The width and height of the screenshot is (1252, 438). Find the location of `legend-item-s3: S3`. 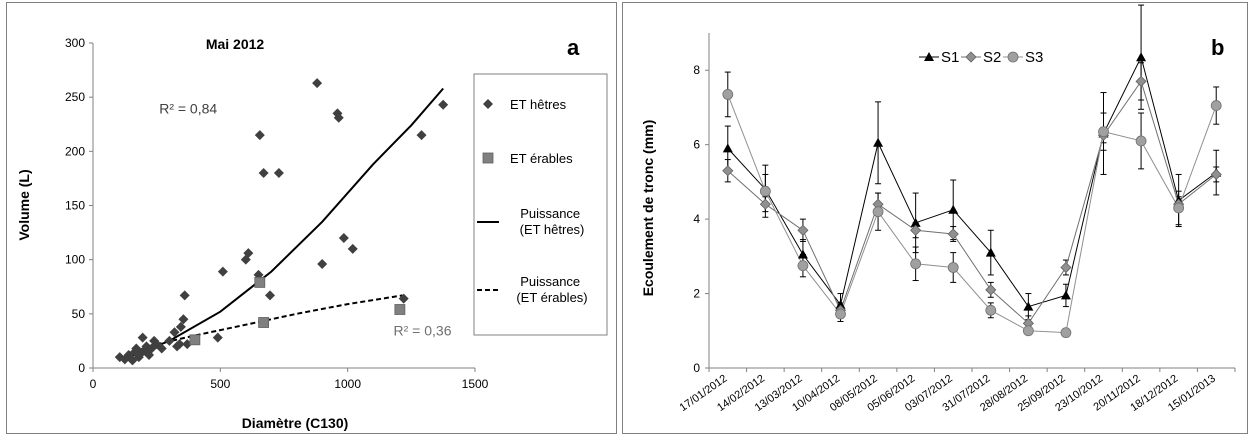

legend-item-s3: S3 is located at coordinates (1023, 57).